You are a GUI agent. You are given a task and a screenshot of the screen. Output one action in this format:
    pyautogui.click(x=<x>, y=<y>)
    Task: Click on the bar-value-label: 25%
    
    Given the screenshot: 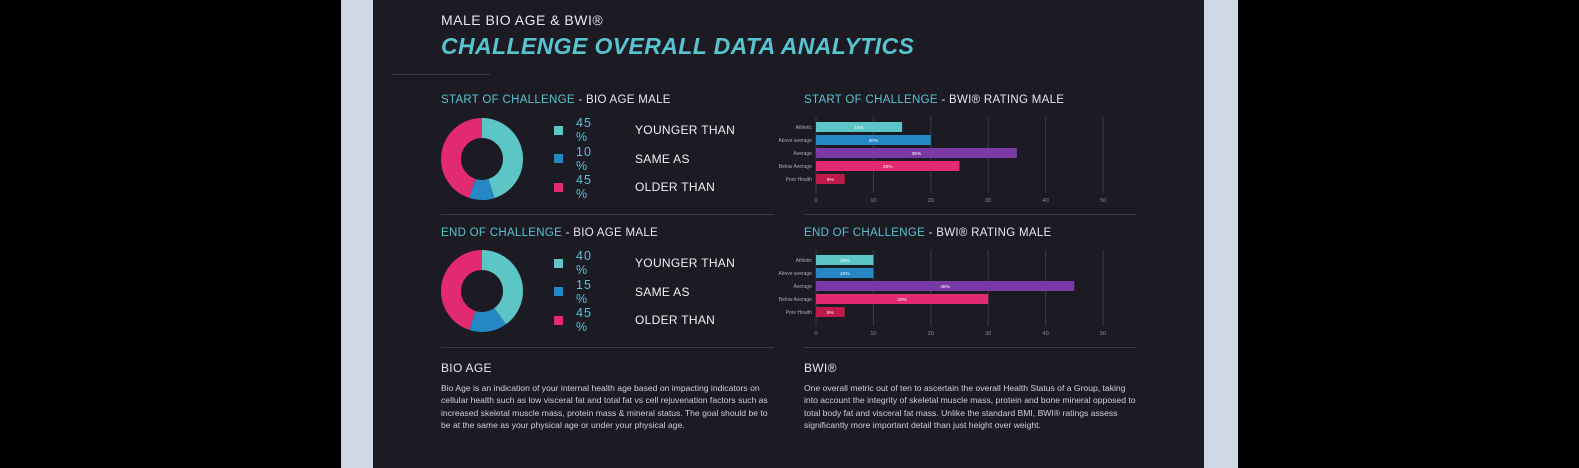 What is the action you would take?
    pyautogui.click(x=888, y=167)
    